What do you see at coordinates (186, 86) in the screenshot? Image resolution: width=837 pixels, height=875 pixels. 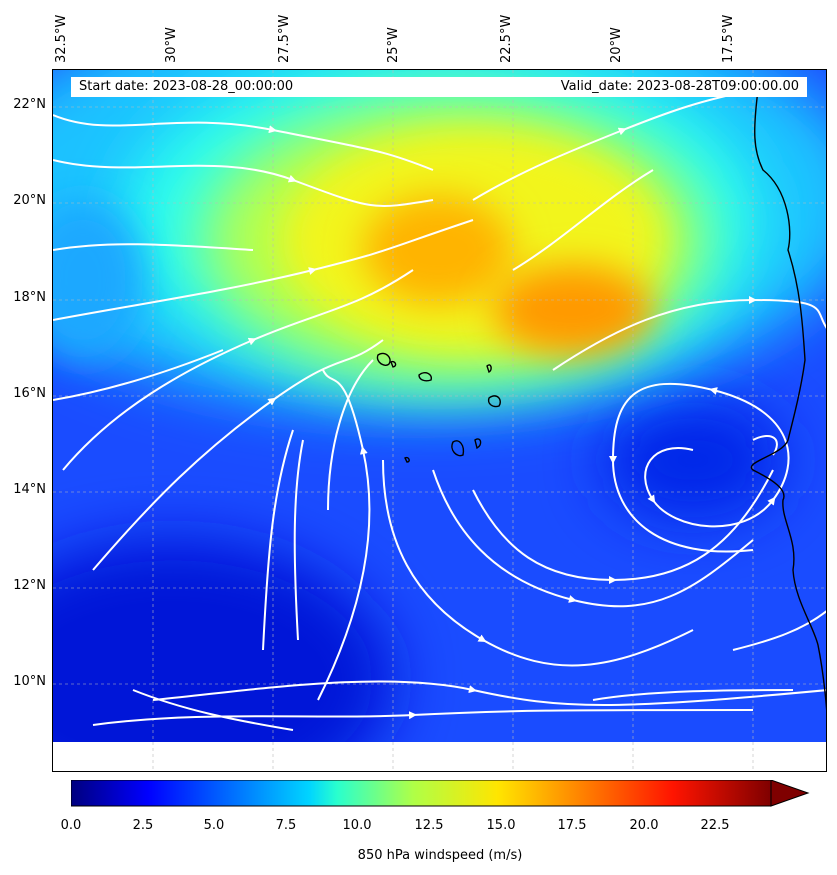 I see `start-date-label: Start date: 2023-08-28_00:00:00` at bounding box center [186, 86].